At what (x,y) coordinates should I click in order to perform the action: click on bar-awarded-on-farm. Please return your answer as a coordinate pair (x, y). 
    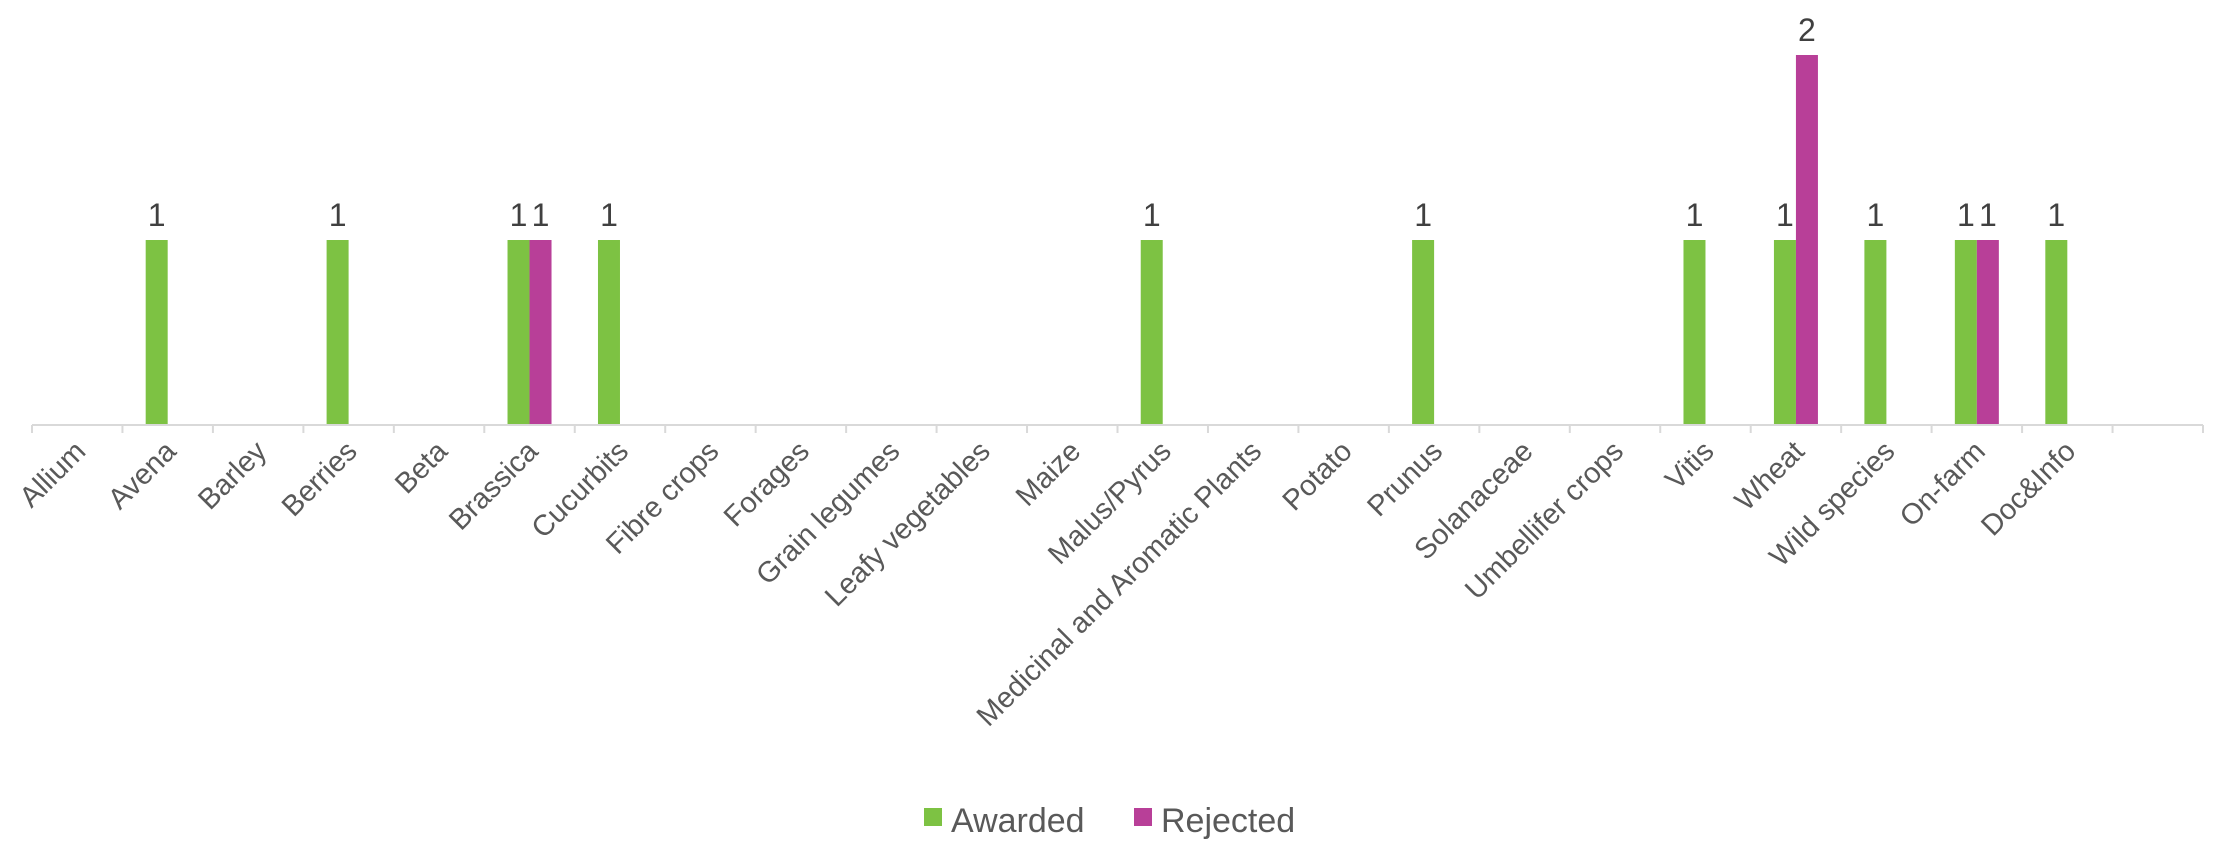
    Looking at the image, I should click on (1965, 332).